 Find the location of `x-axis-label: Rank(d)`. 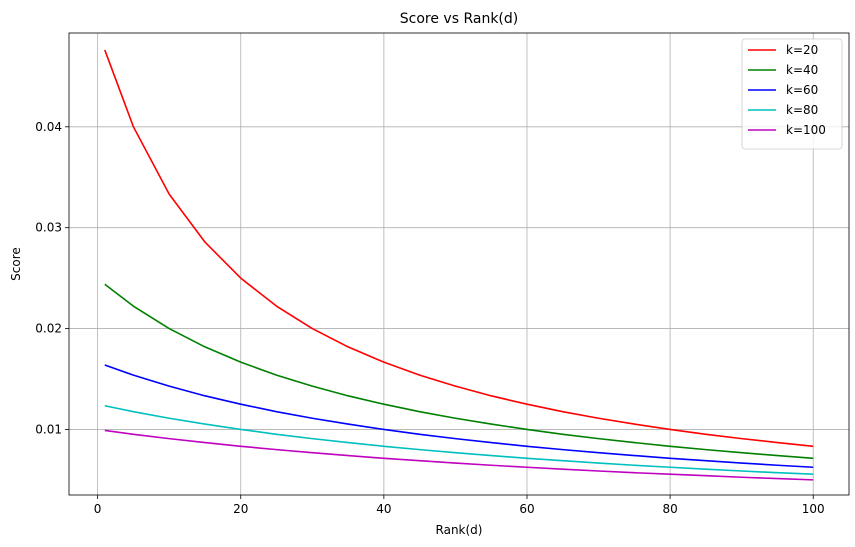

x-axis-label: Rank(d) is located at coordinates (459, 530).